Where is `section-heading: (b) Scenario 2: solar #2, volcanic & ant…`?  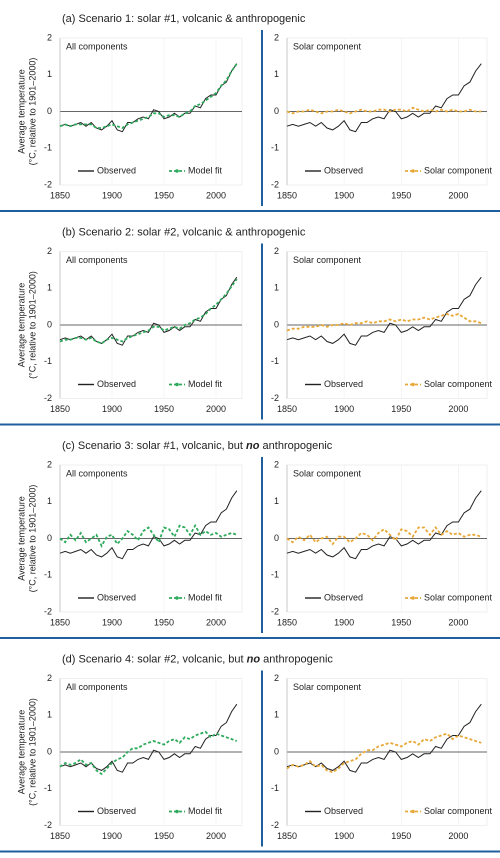
section-heading: (b) Scenario 2: solar #2, volcanic & ant… is located at coordinates (184, 232).